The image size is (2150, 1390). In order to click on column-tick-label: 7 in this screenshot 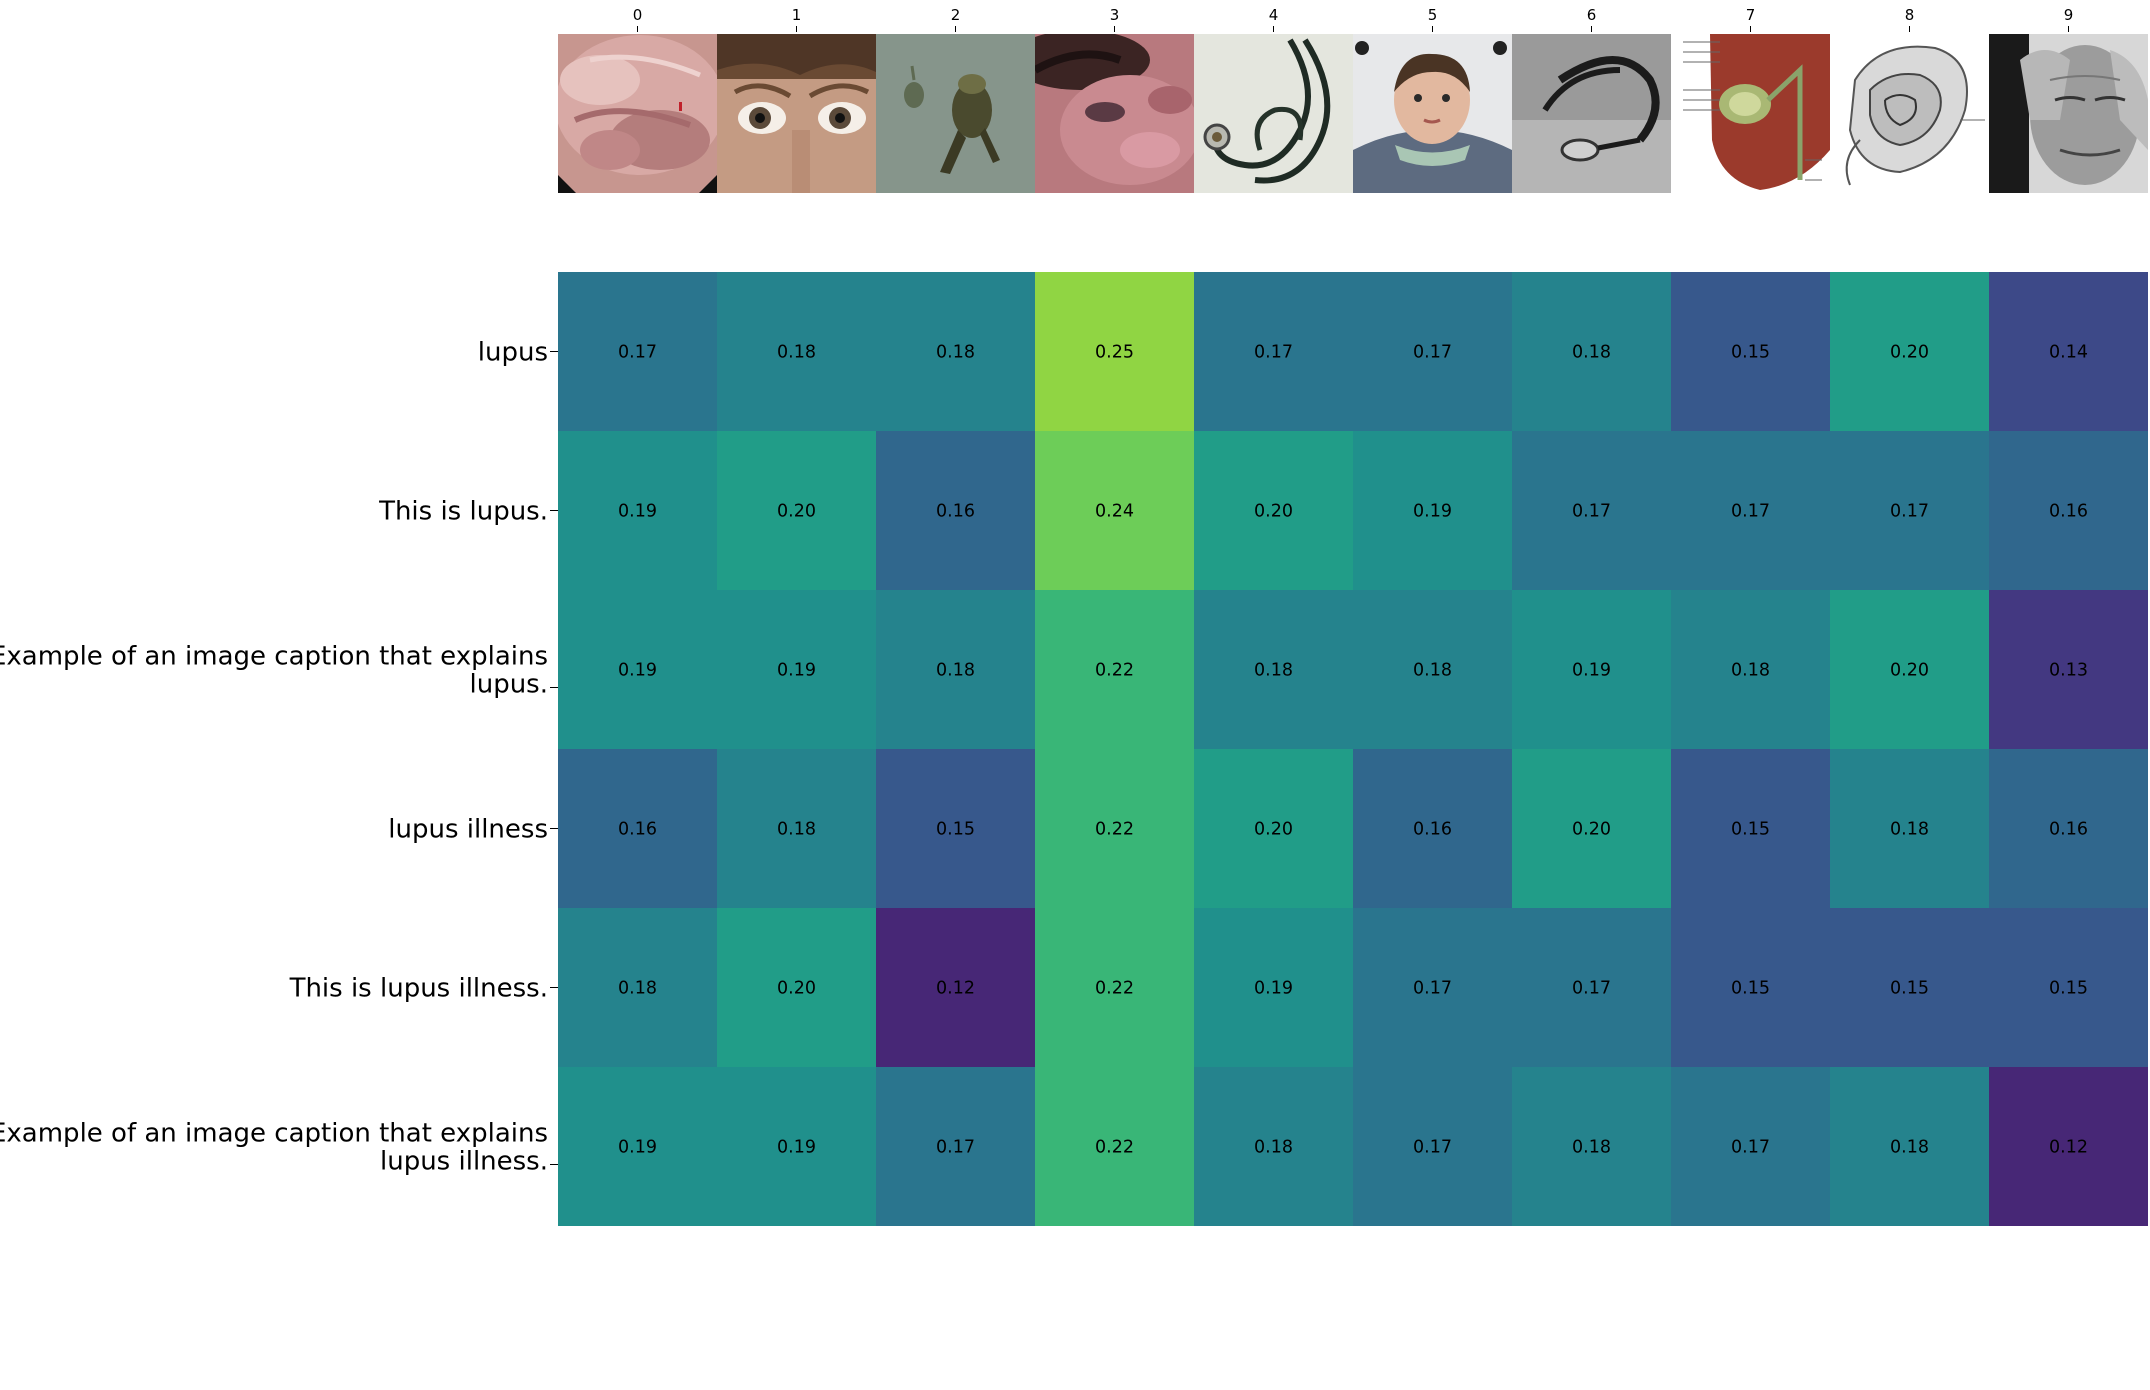, I will do `click(1751, 15)`.